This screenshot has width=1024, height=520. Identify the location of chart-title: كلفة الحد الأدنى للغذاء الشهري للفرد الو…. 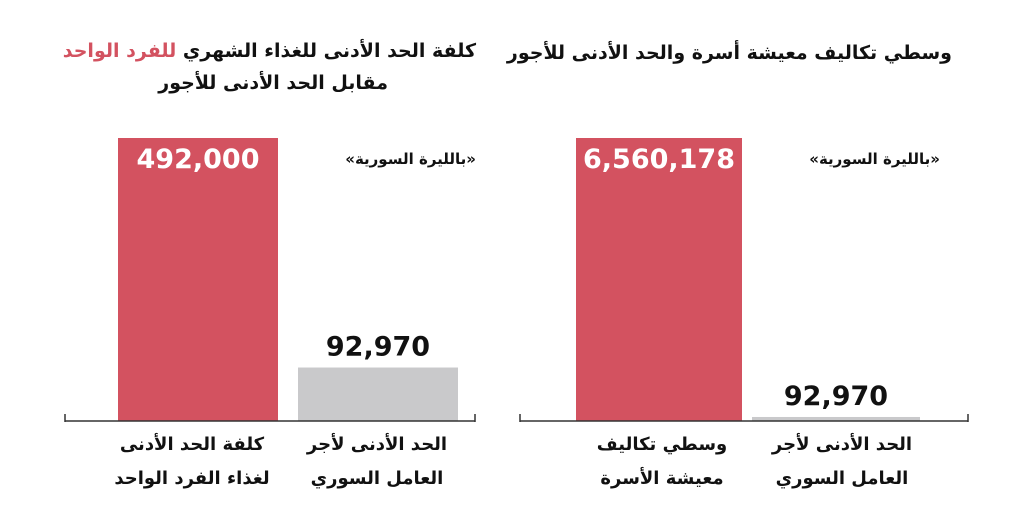
(269, 51).